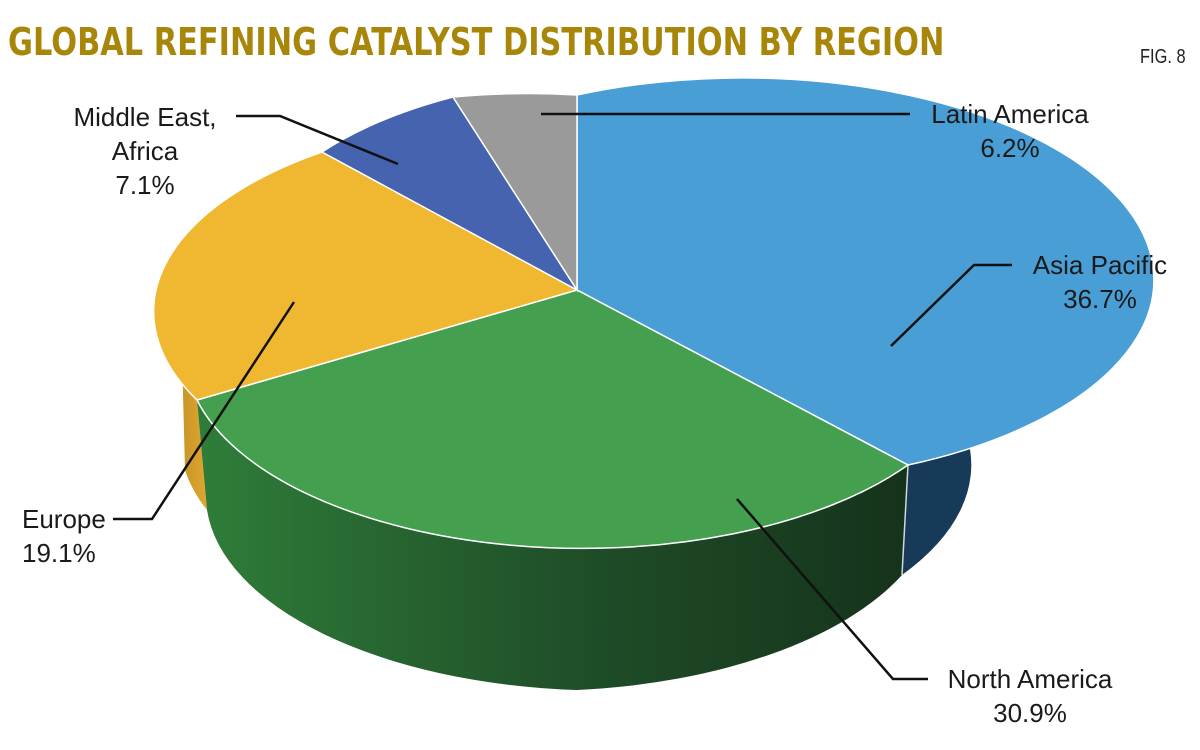 The image size is (1200, 750). Describe the element at coordinates (194, 432) in the screenshot. I see `slice-europe-side` at that location.